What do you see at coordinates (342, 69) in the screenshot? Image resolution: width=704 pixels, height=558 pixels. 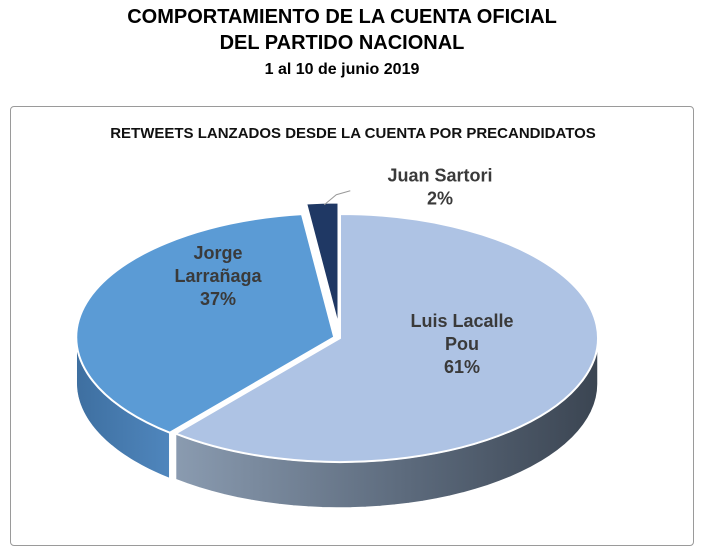 I see `report-date-range: 1 al 10 de junio 2019` at bounding box center [342, 69].